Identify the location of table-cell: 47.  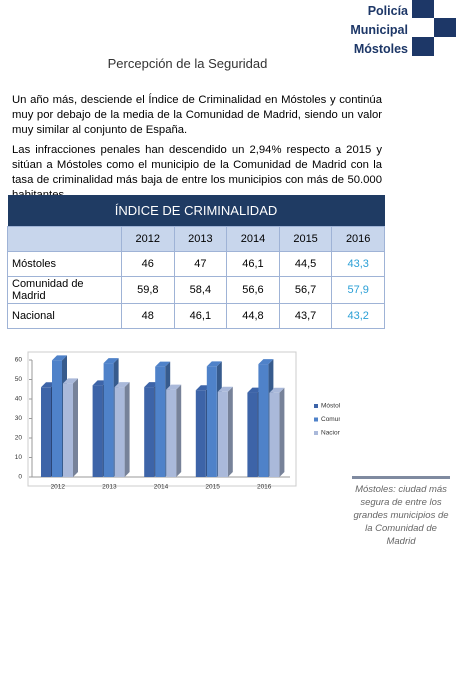
(200, 264).